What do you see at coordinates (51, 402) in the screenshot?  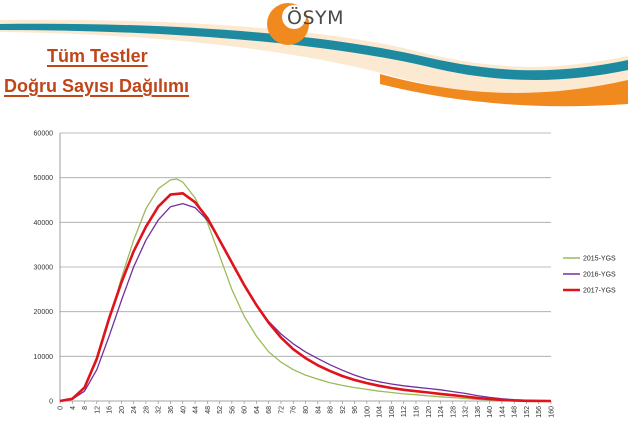 I see `y-tick-label: 0` at bounding box center [51, 402].